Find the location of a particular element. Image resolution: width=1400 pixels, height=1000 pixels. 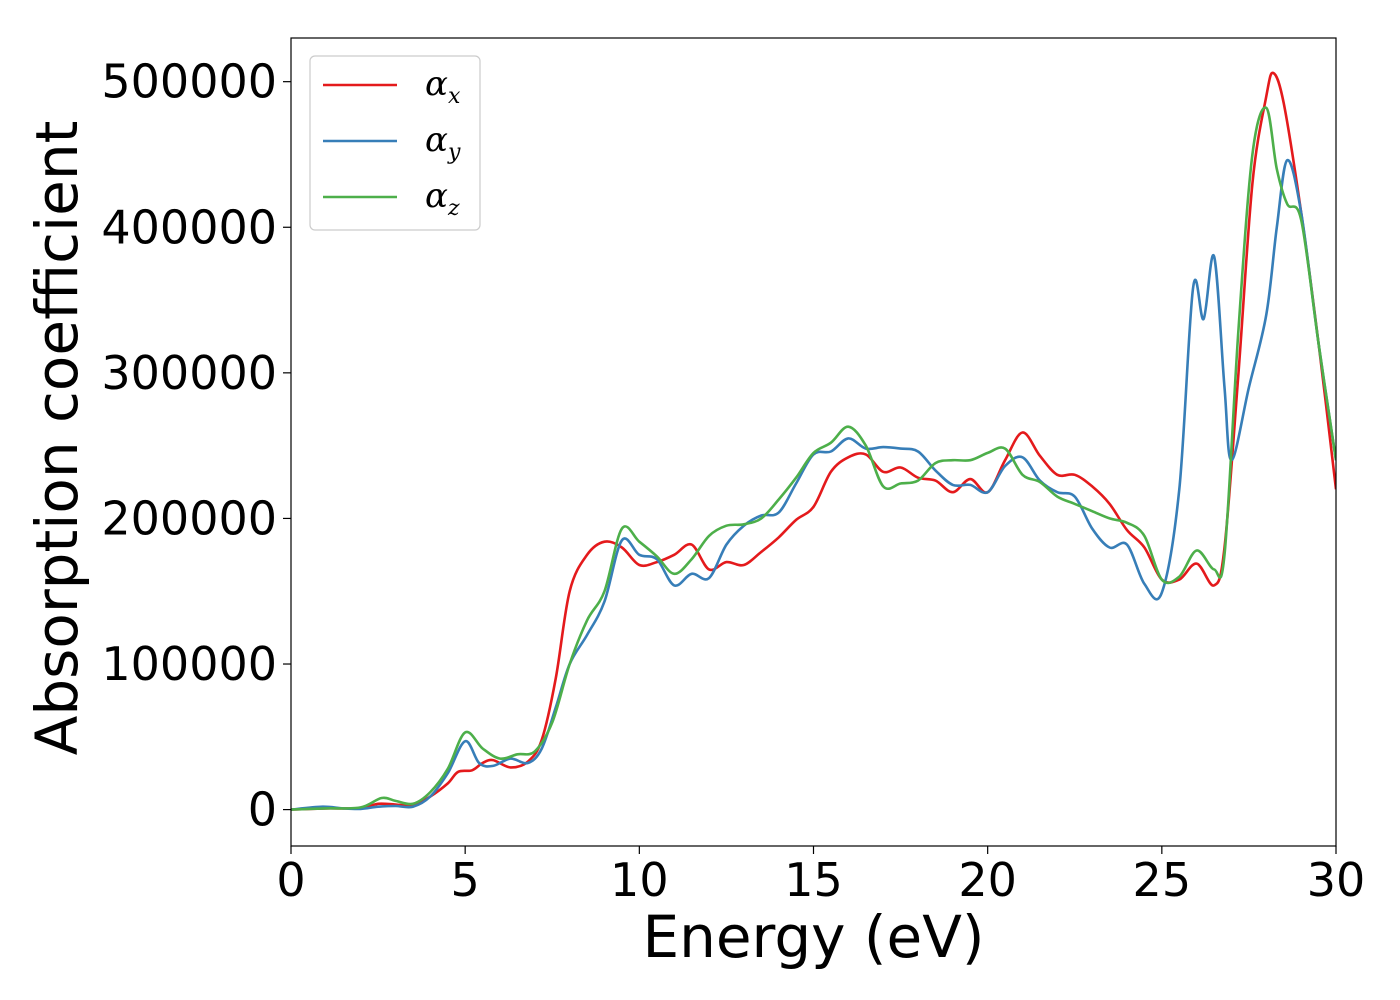

y-axis-ticks: 0 100000 200000 300000 400000 500000 is located at coordinates (196, 446).